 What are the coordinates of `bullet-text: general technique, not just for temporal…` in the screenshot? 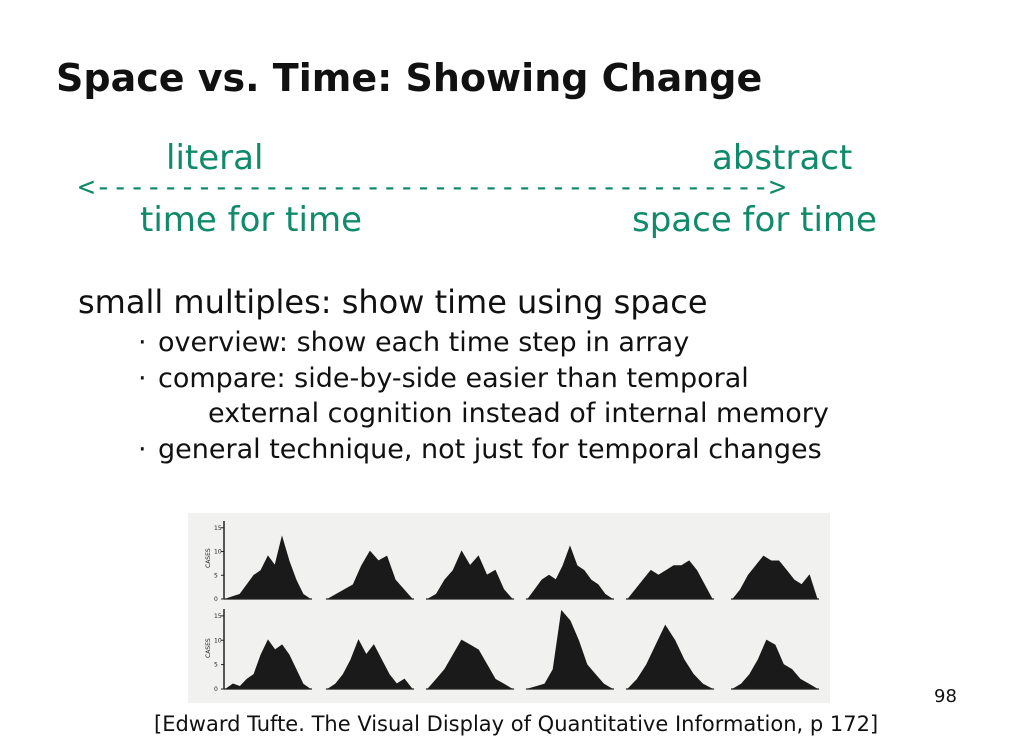 It's located at (490, 449).